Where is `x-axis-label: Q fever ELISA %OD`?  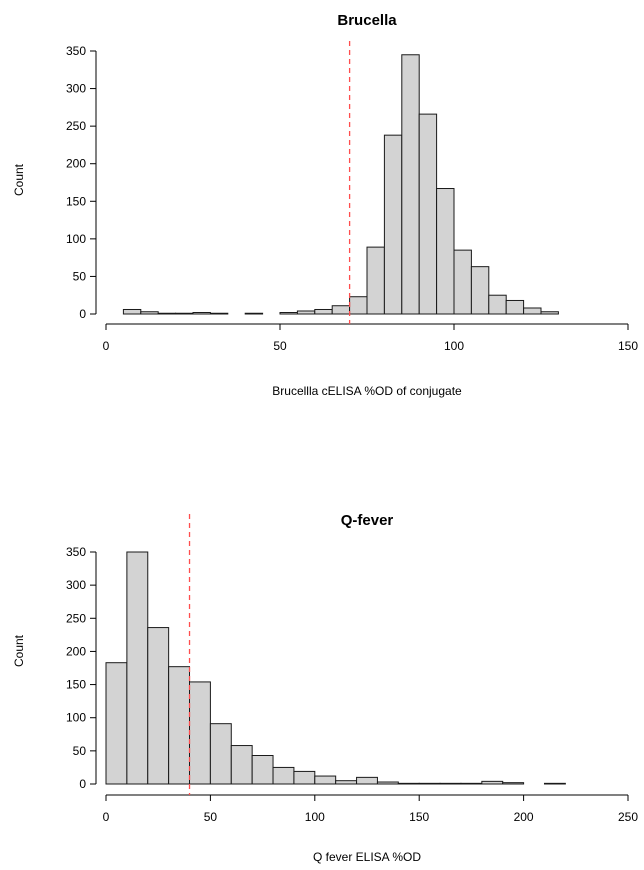
x-axis-label: Q fever ELISA %OD is located at coordinates (367, 857).